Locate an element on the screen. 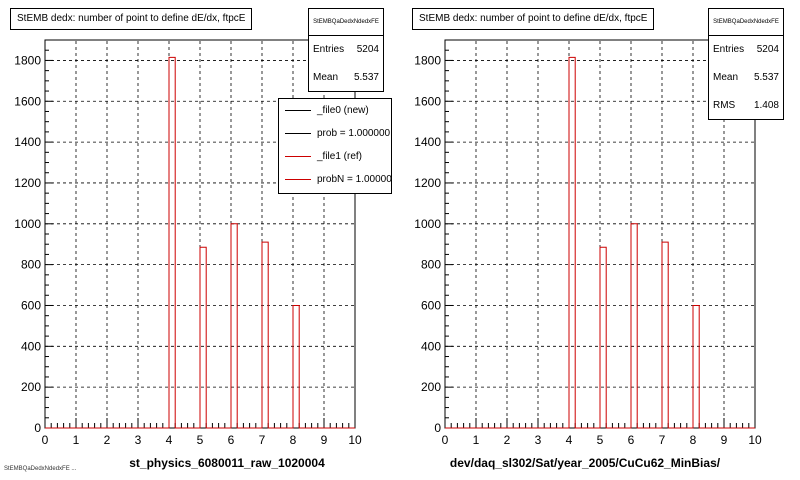 The height and width of the screenshot is (480, 800). right-x-tick-label-9: 9 is located at coordinates (724, 440).